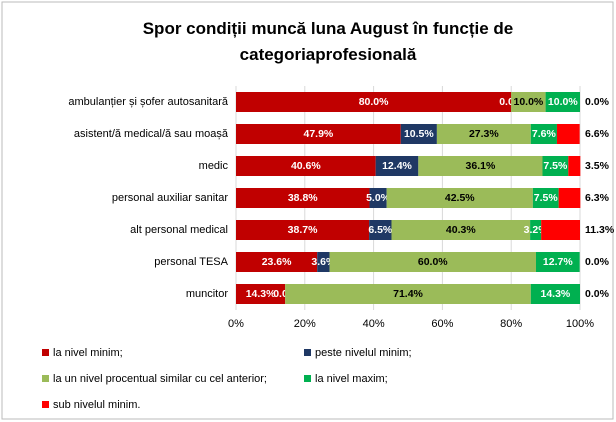 The width and height of the screenshot is (616, 422). I want to click on legend-label: peste nivelul minim;, so click(363, 353).